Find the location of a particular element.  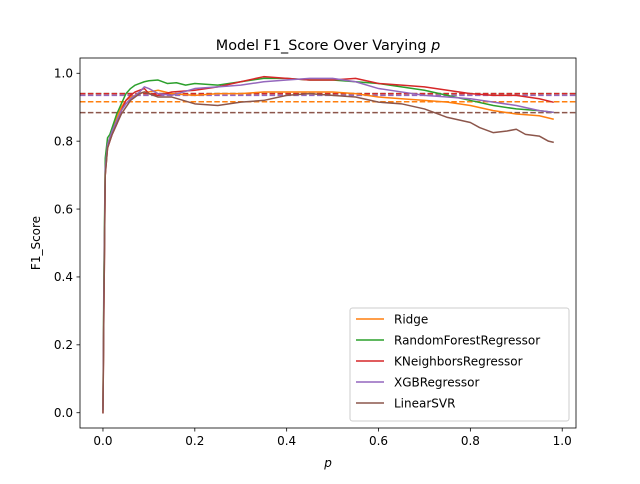

x-axis-label: p is located at coordinates (327, 463).